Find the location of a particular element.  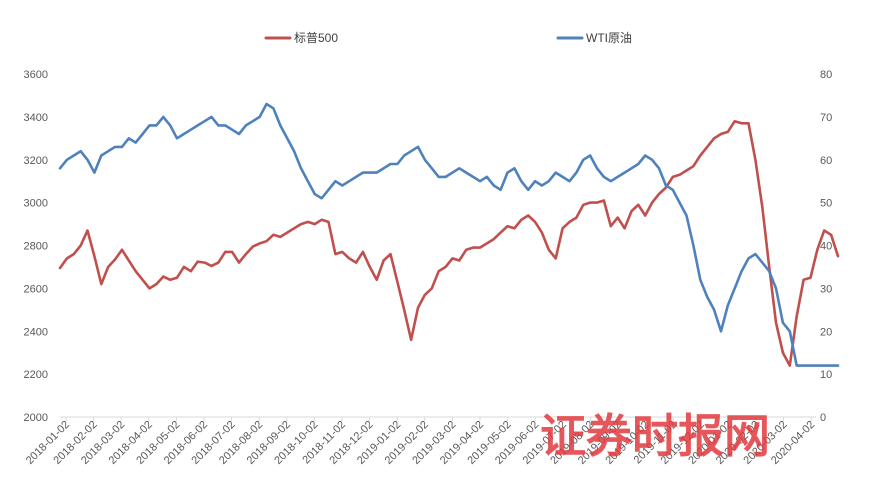

y-right-tick-label: 50 is located at coordinates (826, 204).